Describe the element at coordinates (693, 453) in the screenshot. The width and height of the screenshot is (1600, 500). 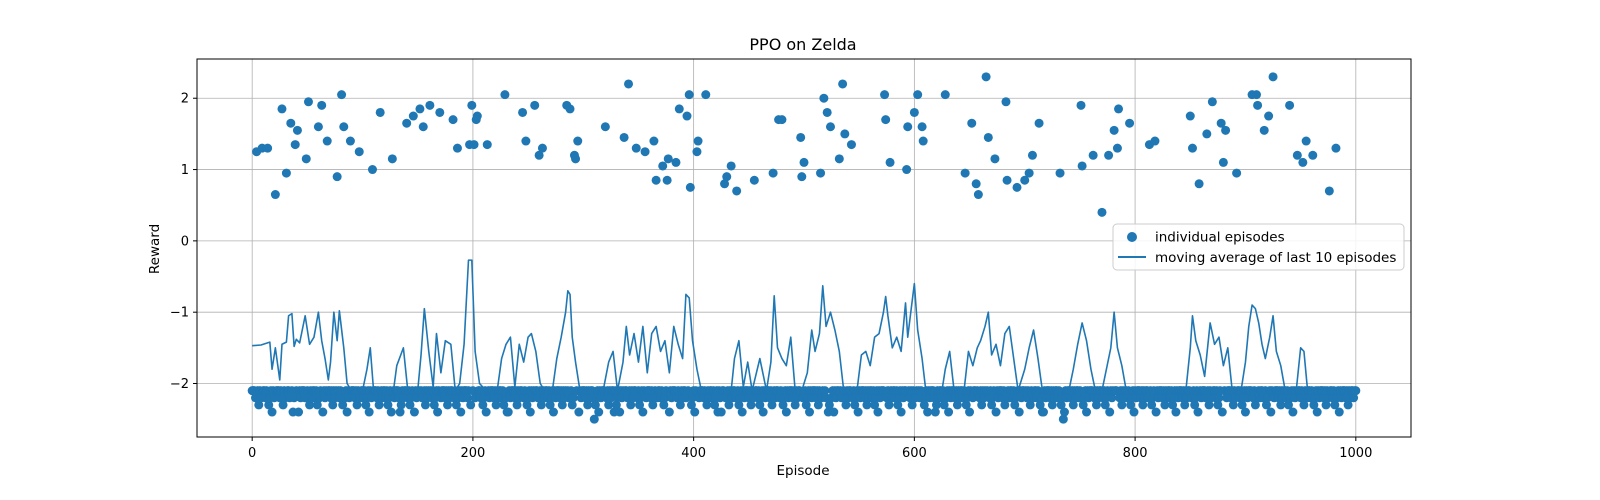
I see `x-tick-label: 400` at that location.